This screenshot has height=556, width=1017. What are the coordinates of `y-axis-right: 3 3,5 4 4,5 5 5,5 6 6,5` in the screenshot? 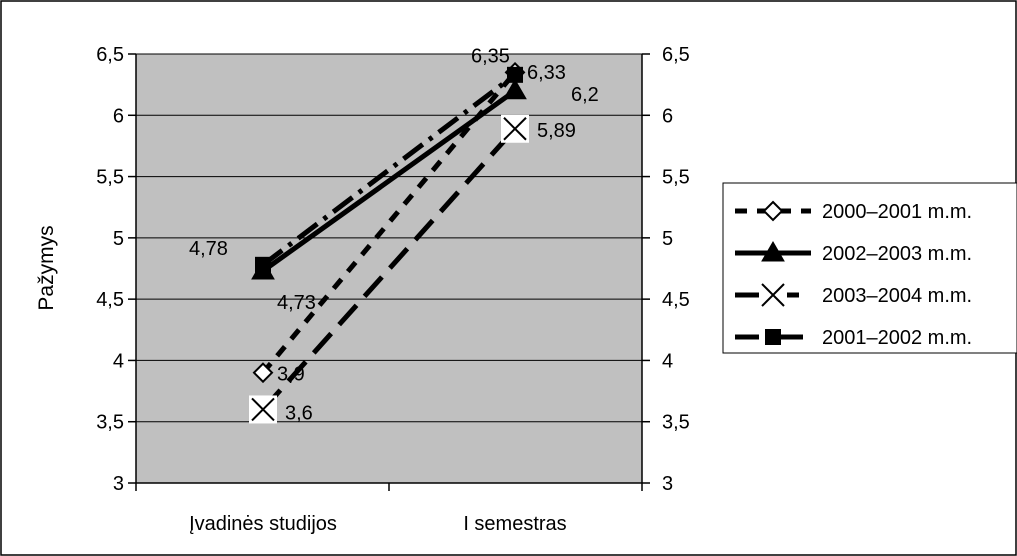 It's located at (666, 269).